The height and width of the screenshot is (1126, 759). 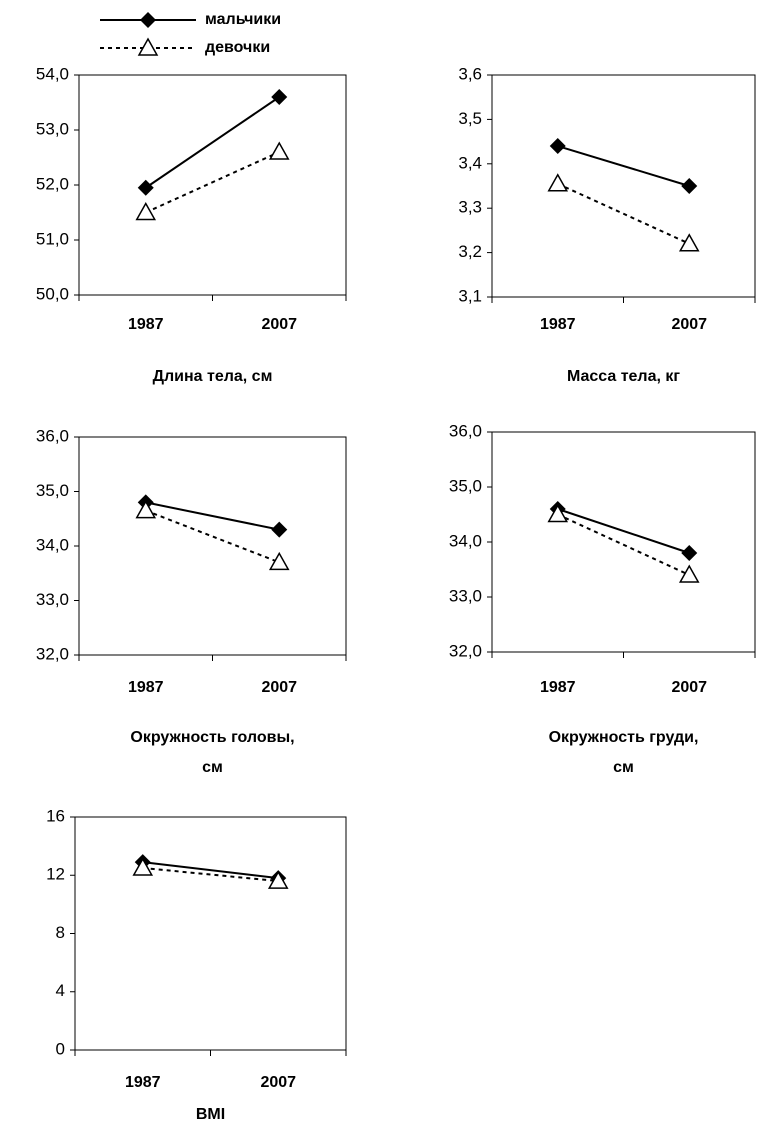 What do you see at coordinates (470, 118) in the screenshot?
I see `y-tick-label: 3,5` at bounding box center [470, 118].